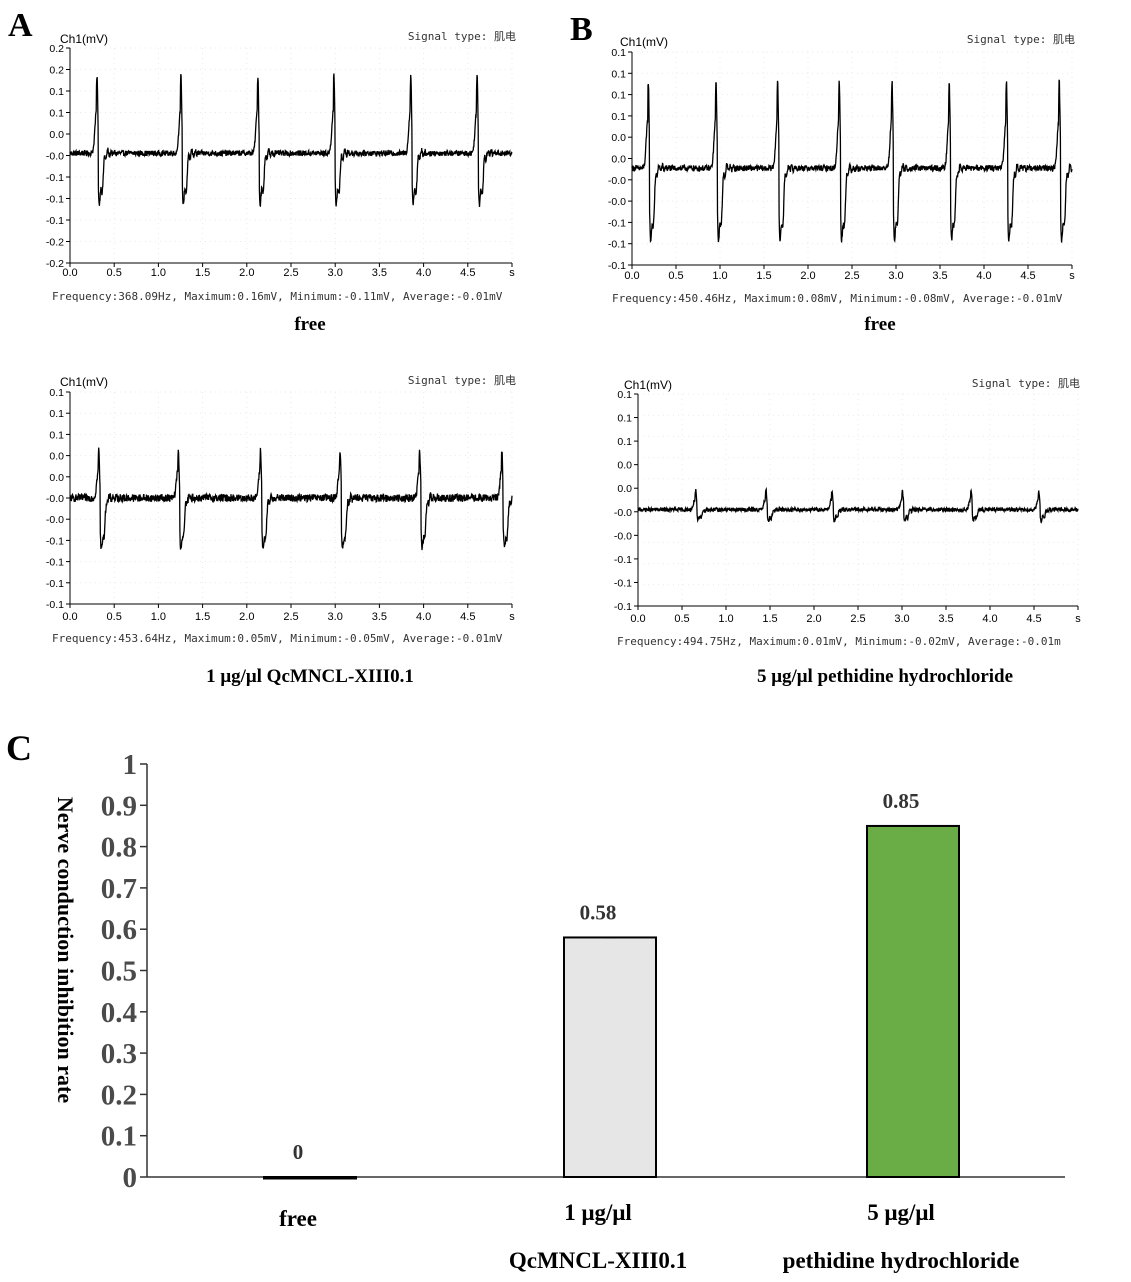  Describe the element at coordinates (119, 1054) in the screenshot. I see `bar-y-tick-label: 0.3` at that location.